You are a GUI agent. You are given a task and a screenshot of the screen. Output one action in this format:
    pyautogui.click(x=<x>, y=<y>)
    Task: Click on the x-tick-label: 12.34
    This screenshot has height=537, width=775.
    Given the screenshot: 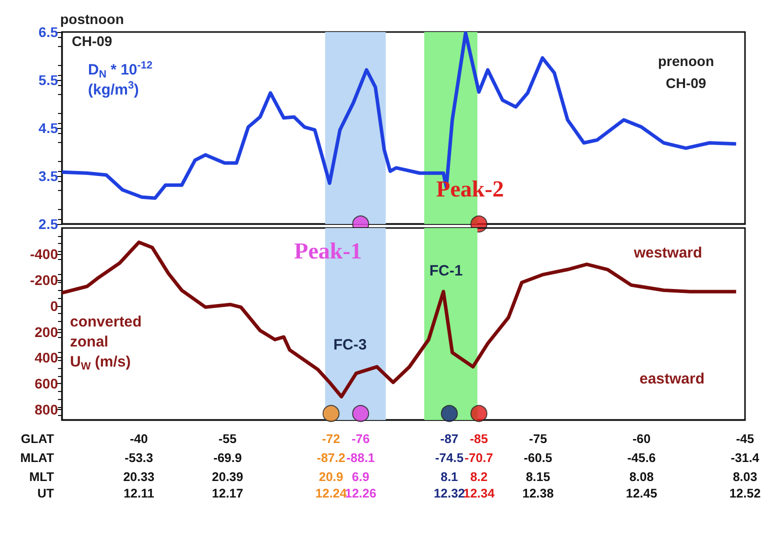 What is the action you would take?
    pyautogui.click(x=479, y=493)
    